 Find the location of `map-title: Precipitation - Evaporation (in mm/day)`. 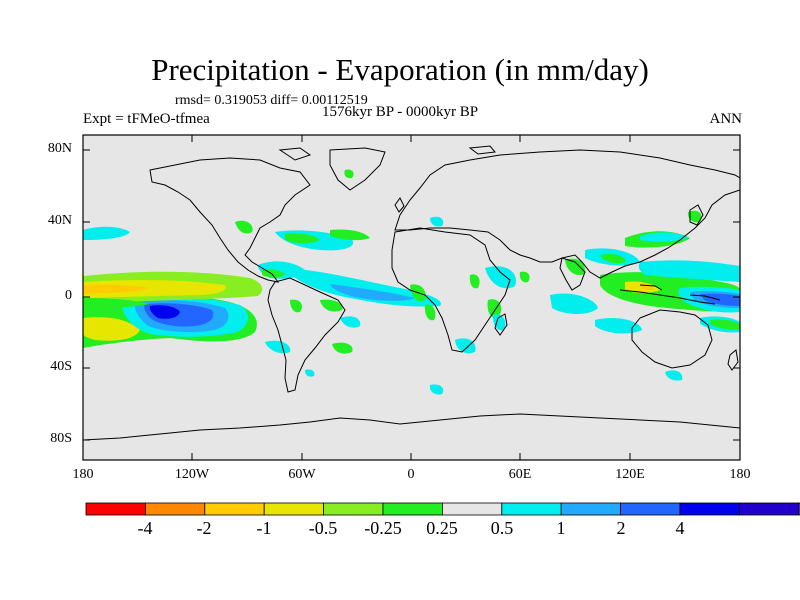

map-title: Precipitation - Evaporation (in mm/day) is located at coordinates (400, 69).